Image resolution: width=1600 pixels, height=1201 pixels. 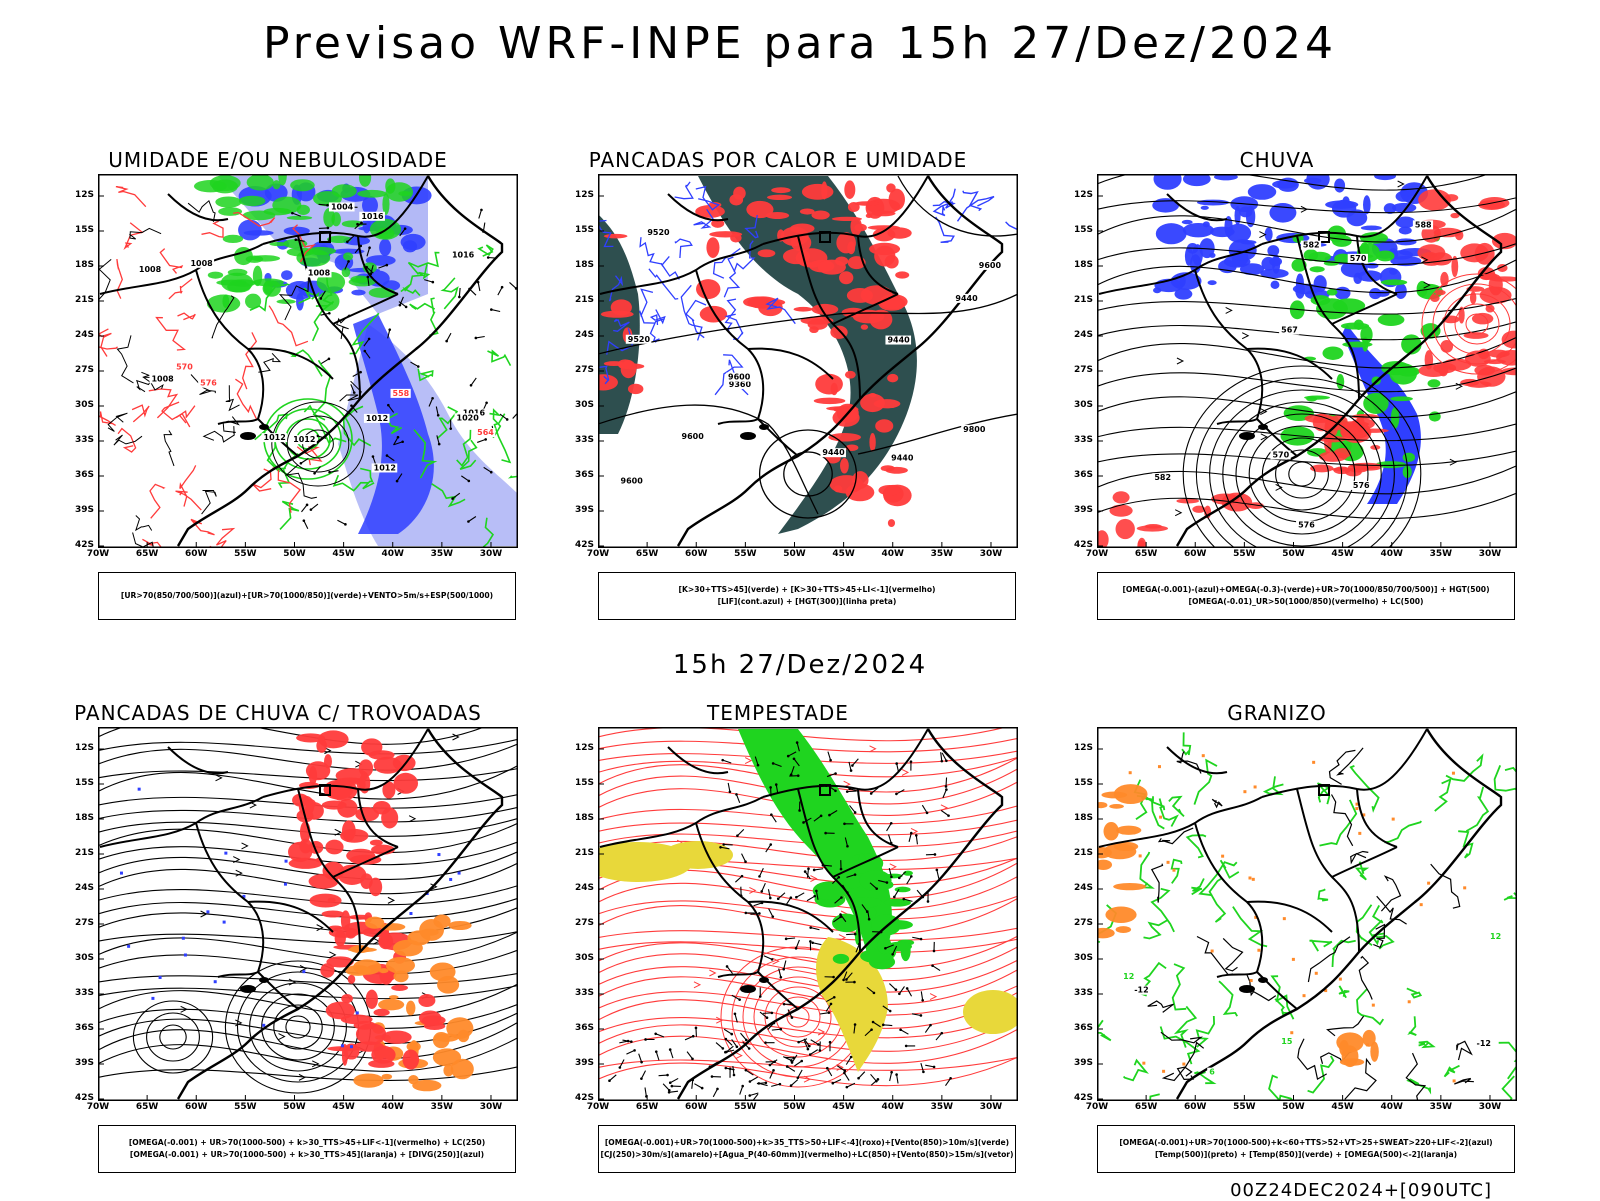 I want to click on contour-label: -12, so click(x=1141, y=990).